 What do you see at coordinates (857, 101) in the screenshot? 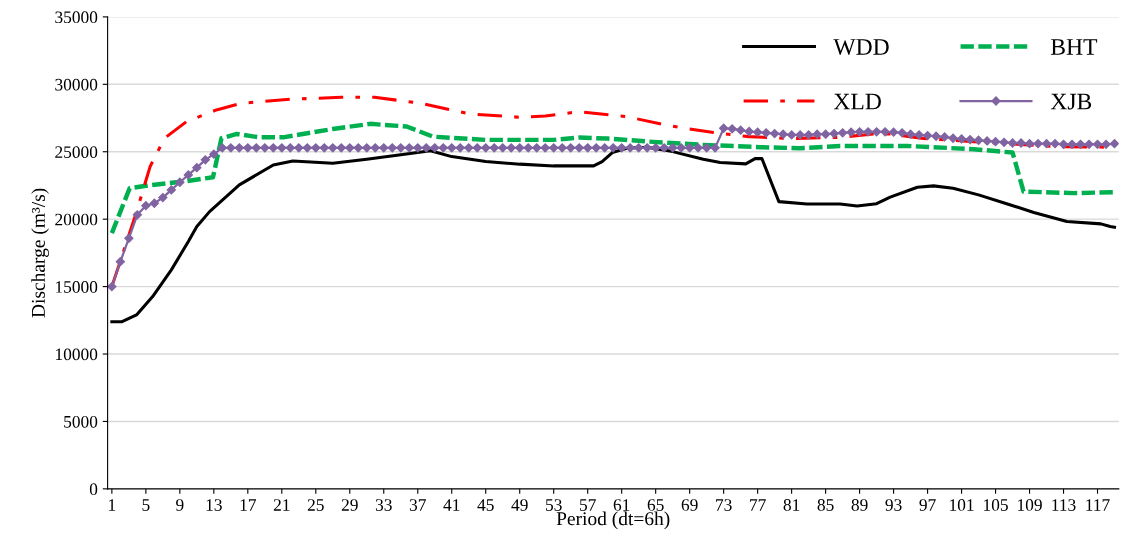
I see `legend-label: XLD` at bounding box center [857, 101].